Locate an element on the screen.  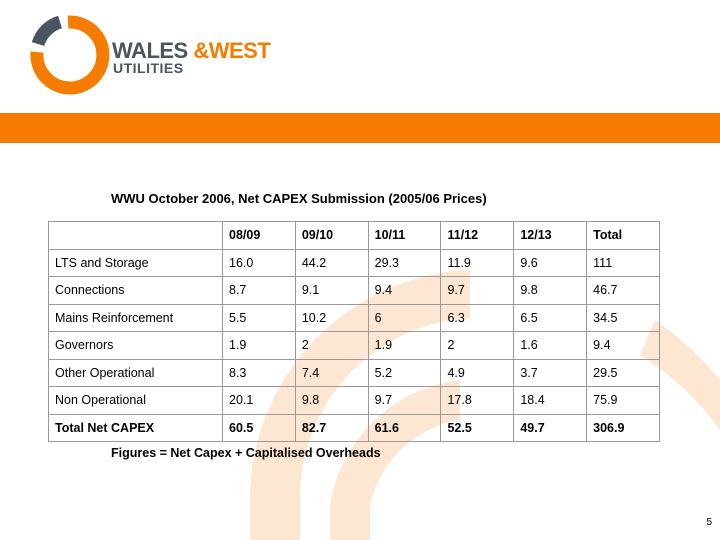
row-label: Total Net CAPEX is located at coordinates (135, 427).